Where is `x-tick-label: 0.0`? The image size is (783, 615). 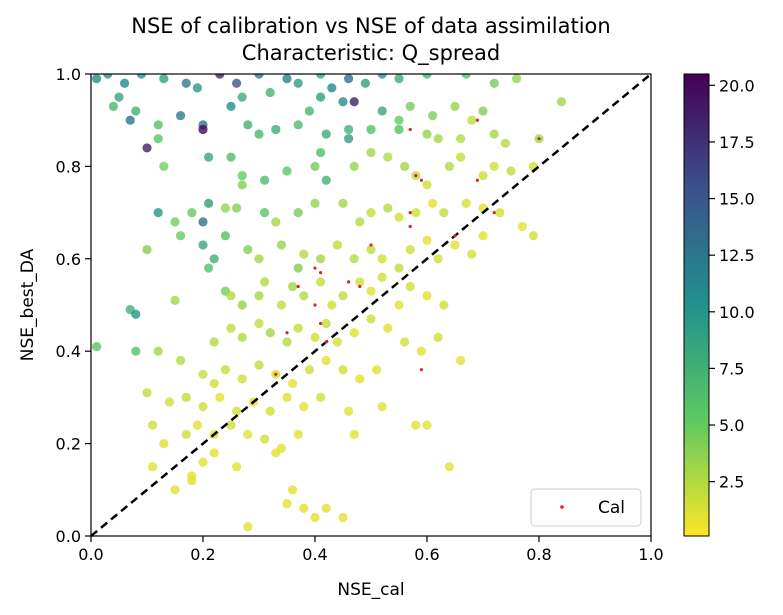
x-tick-label: 0.0 is located at coordinates (90, 554).